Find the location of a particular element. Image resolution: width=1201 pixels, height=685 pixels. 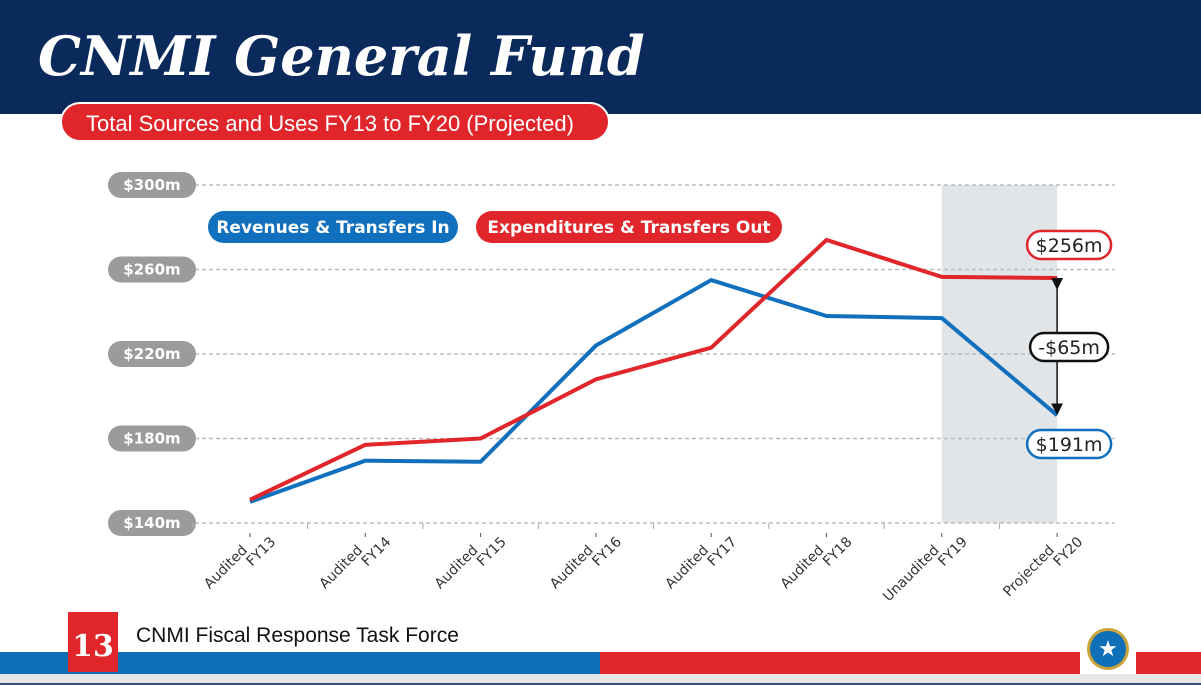

rev-end-label: $191m is located at coordinates (1069, 445).